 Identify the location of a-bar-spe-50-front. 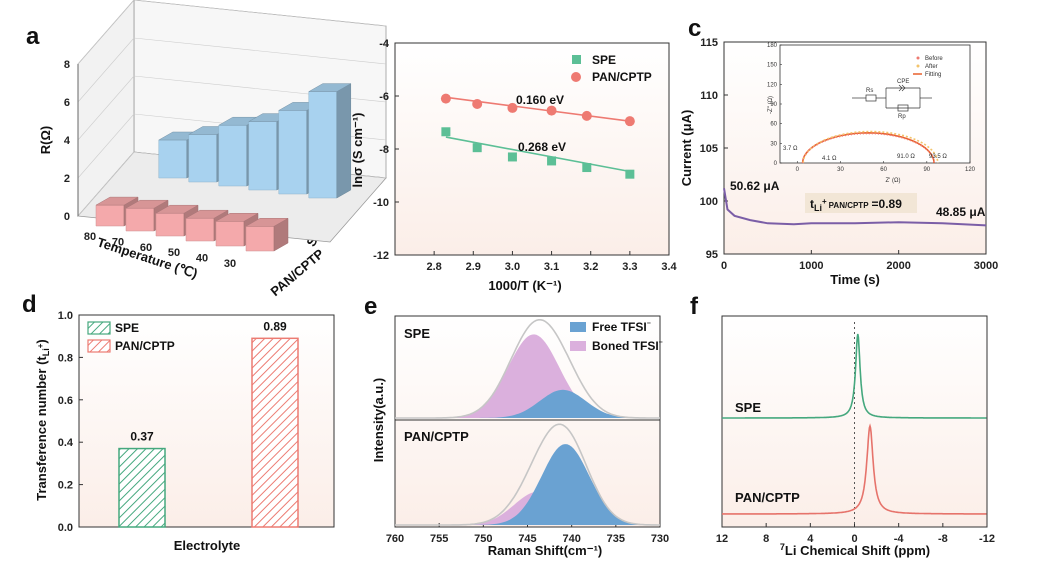
(263, 156).